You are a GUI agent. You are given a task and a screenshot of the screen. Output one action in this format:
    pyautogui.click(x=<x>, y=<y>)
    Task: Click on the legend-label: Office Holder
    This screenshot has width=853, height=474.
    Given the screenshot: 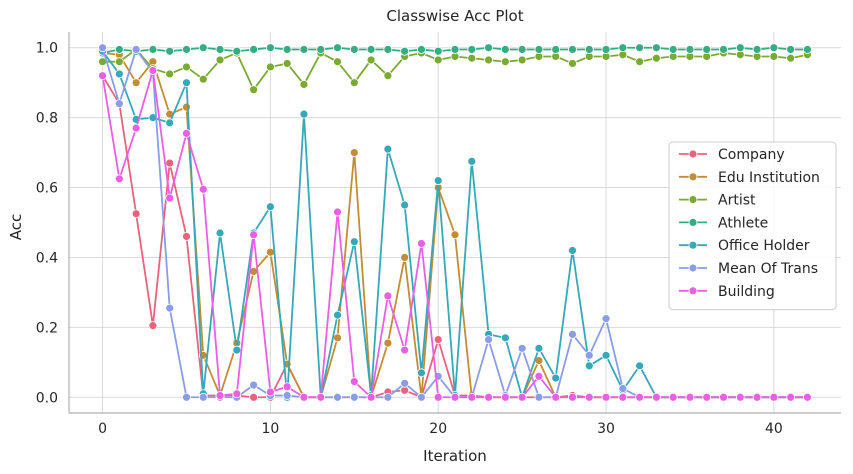 What is the action you would take?
    pyautogui.click(x=764, y=246)
    